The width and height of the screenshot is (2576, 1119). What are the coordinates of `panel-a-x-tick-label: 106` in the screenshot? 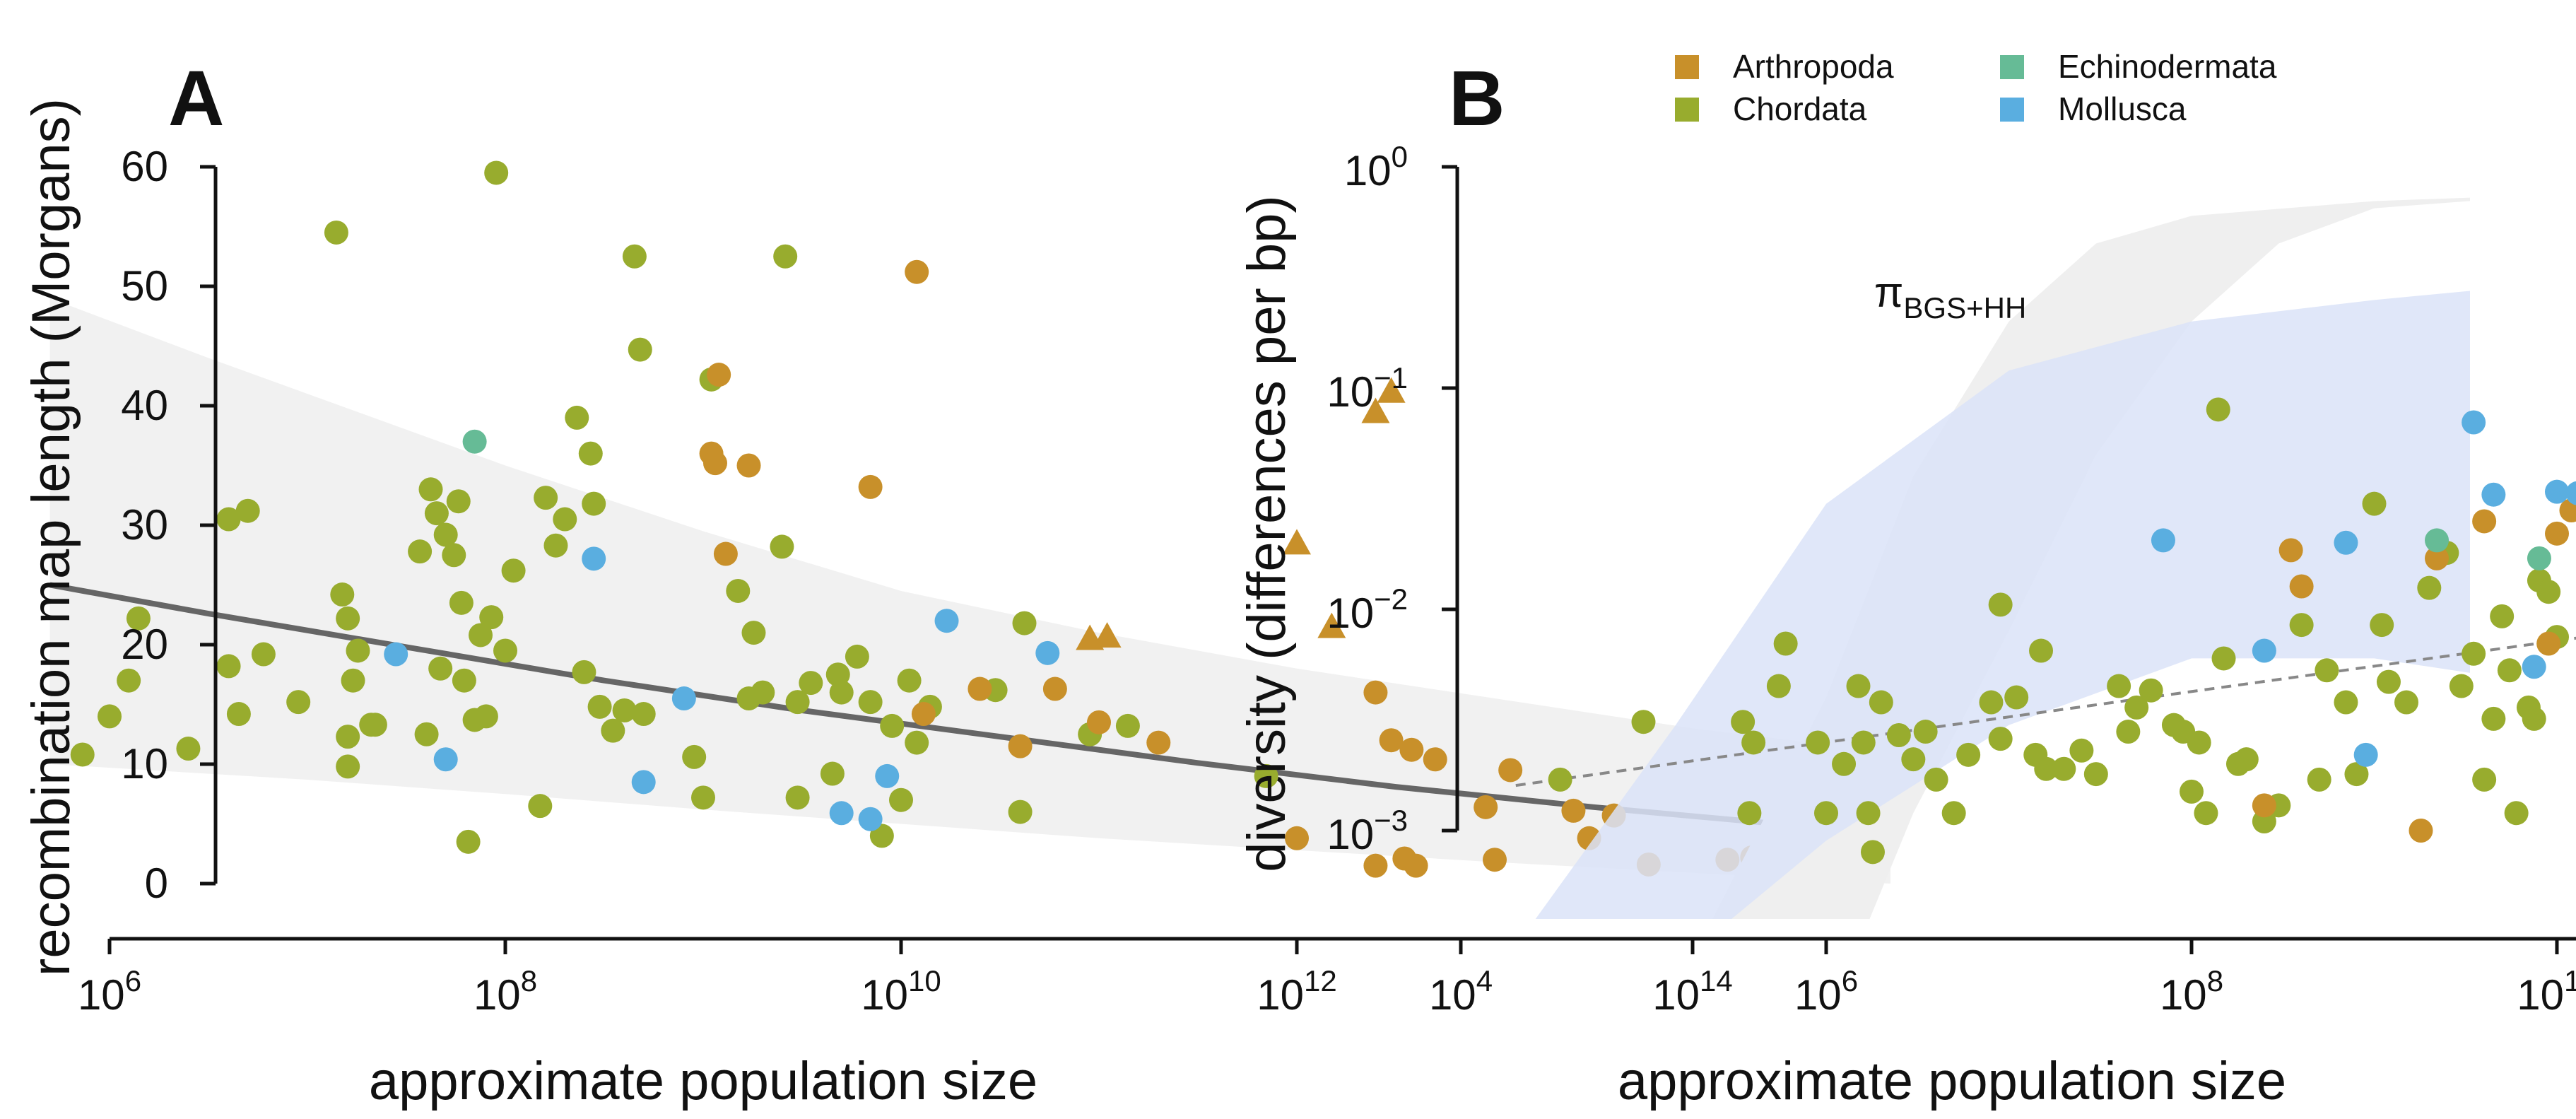 It's located at (109, 991).